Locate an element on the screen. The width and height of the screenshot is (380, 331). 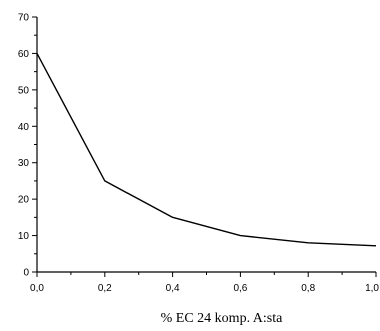
x-tick-label: 1,0 is located at coordinates (372, 288).